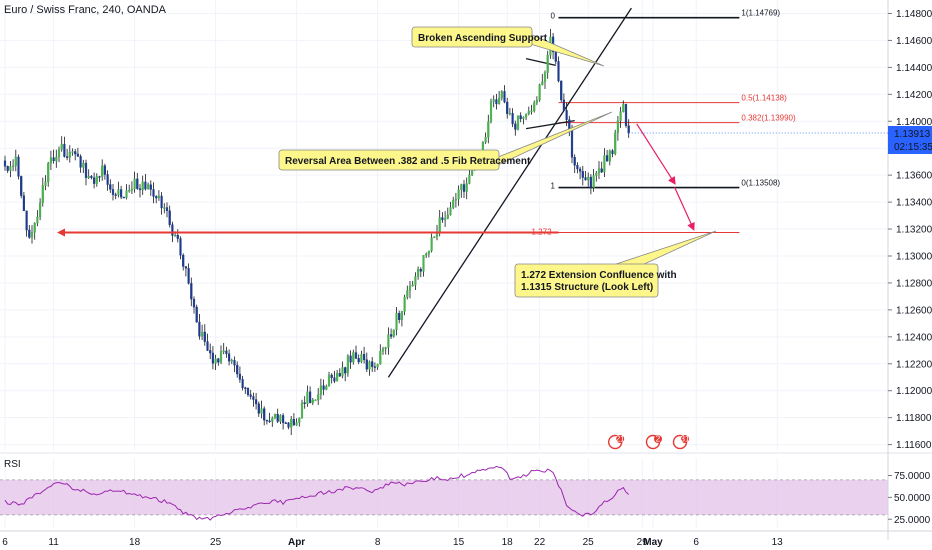 Image resolution: width=932 pixels, height=550 pixels. Describe the element at coordinates (317, 493) in the screenshot. I see `rsi-line` at that location.